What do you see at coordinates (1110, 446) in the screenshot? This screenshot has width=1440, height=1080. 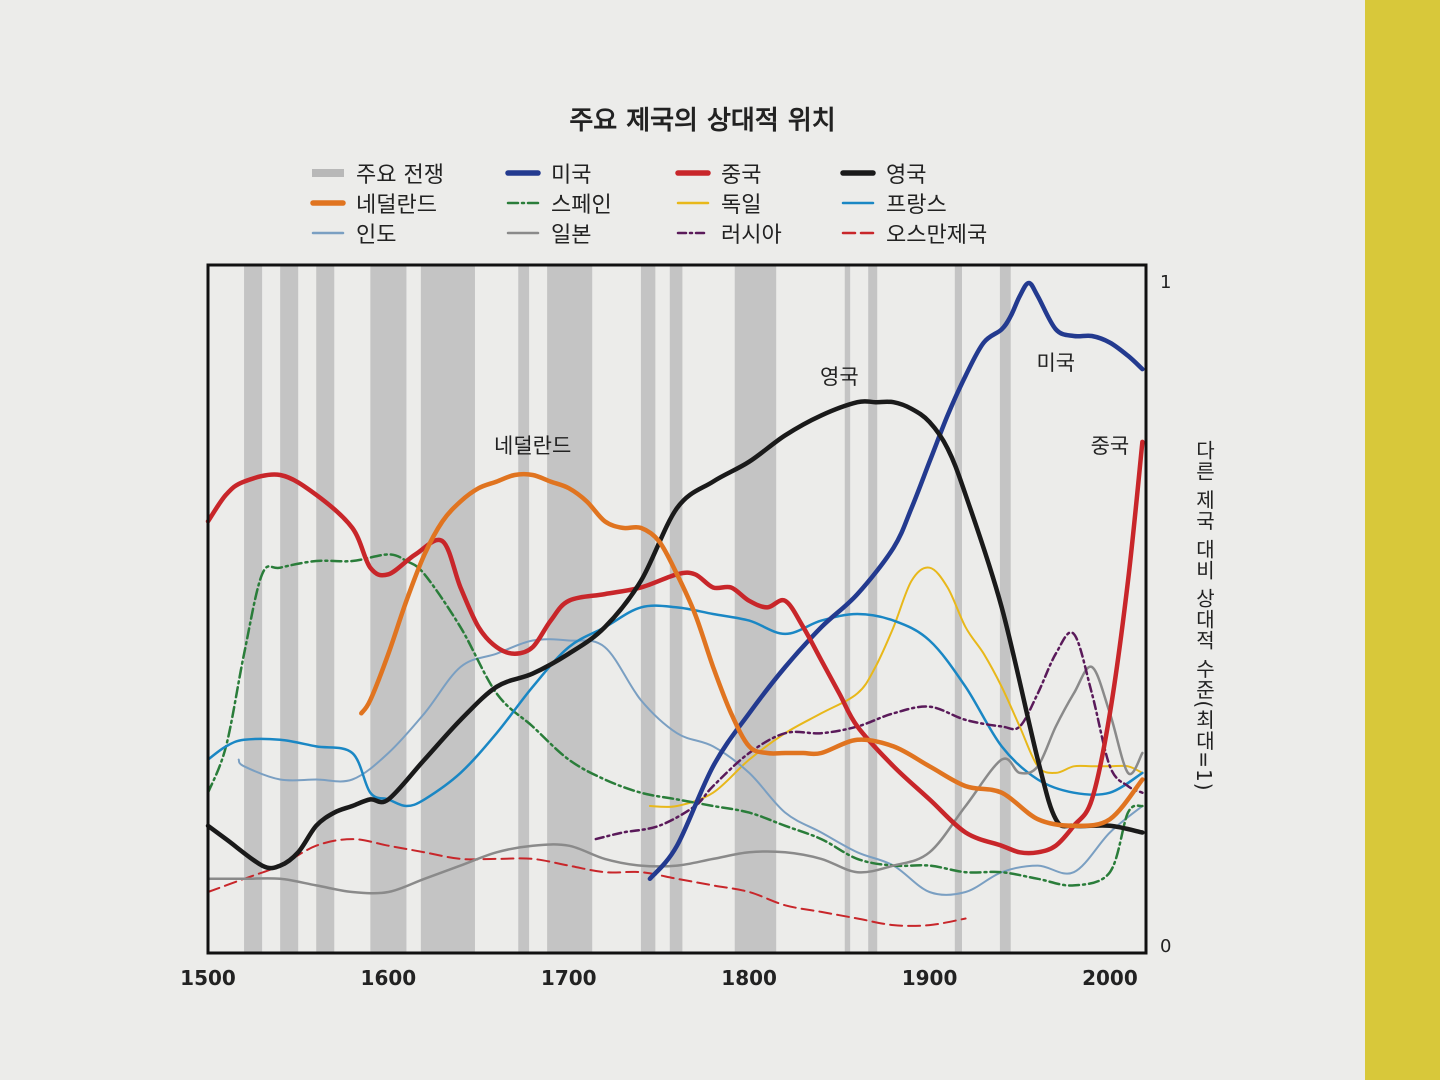 I see `series-annotation: 중국` at bounding box center [1110, 446].